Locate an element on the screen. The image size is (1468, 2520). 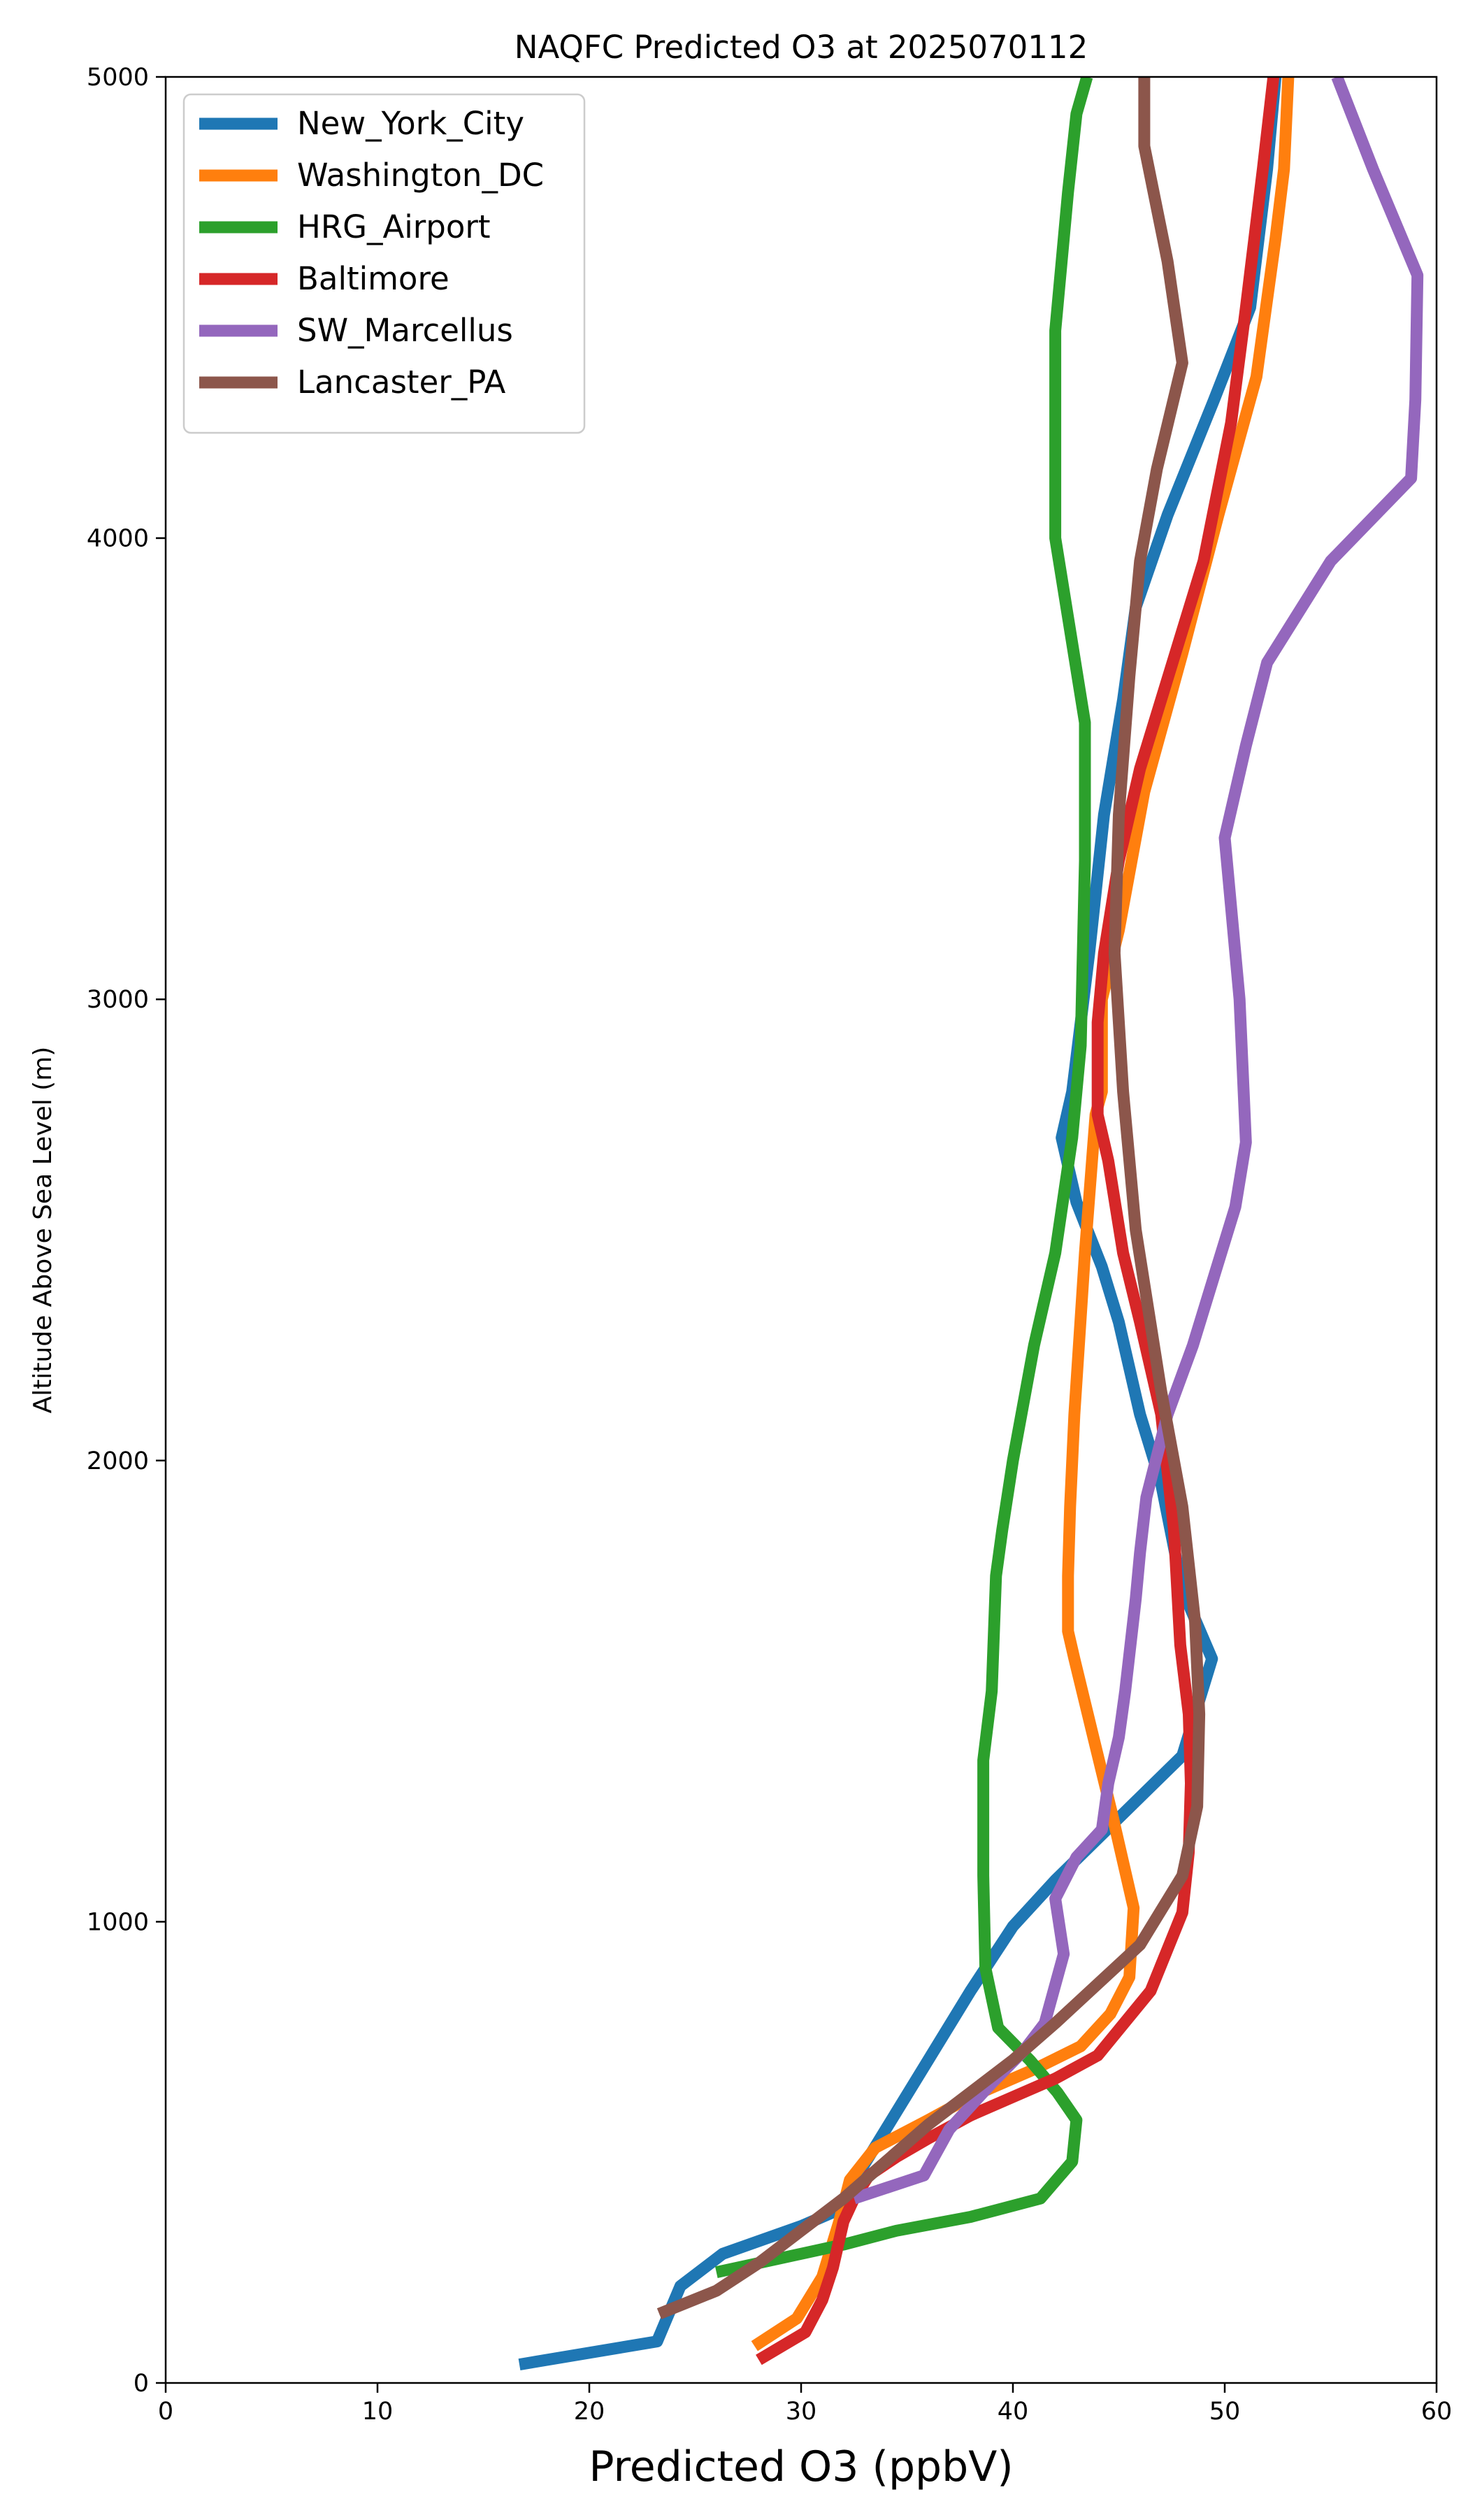
y-tick-label: 2000 is located at coordinates (118, 1461).